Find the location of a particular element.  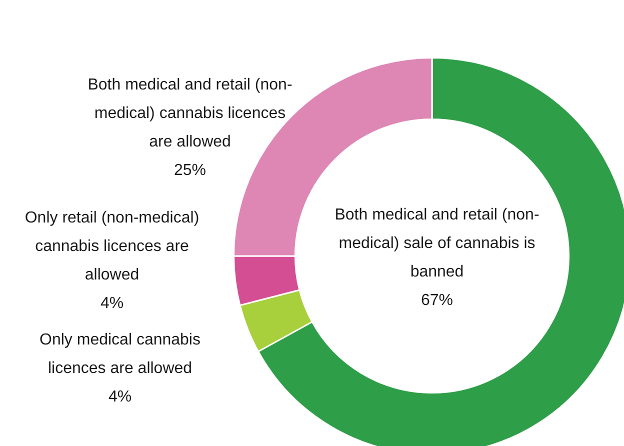

slice-label: Only medical cannabis licences are allowed is located at coordinates (120, 354).